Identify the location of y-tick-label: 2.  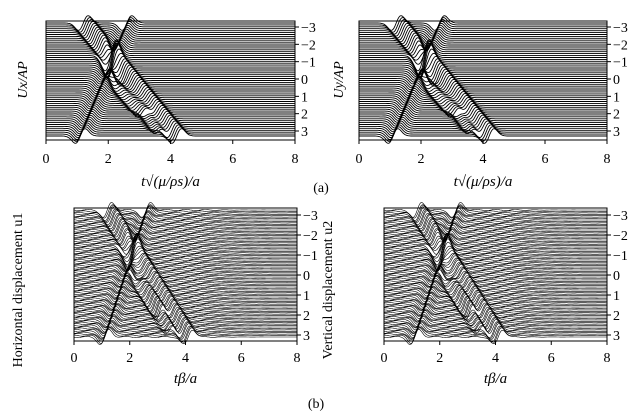
(616, 115).